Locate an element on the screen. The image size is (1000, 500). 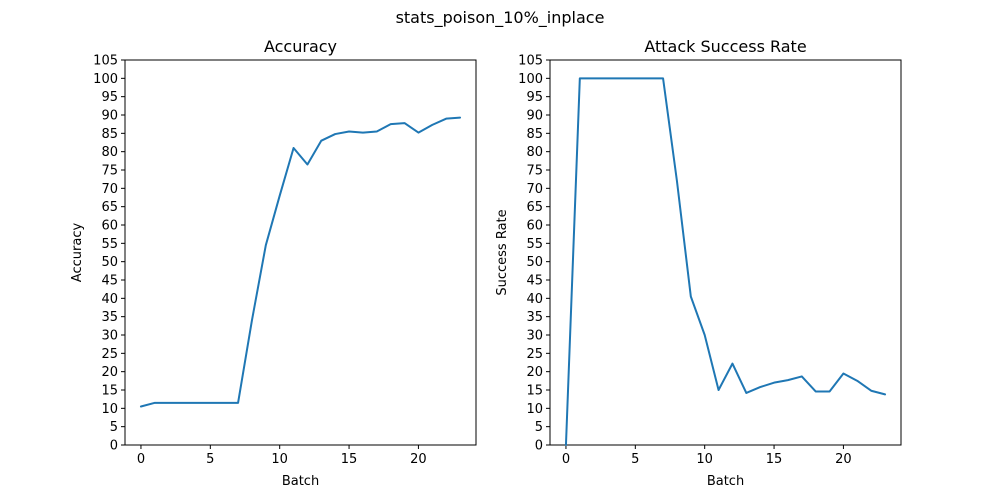
figure-suptitle: stats_poison_10%_inplace is located at coordinates (500, 18).